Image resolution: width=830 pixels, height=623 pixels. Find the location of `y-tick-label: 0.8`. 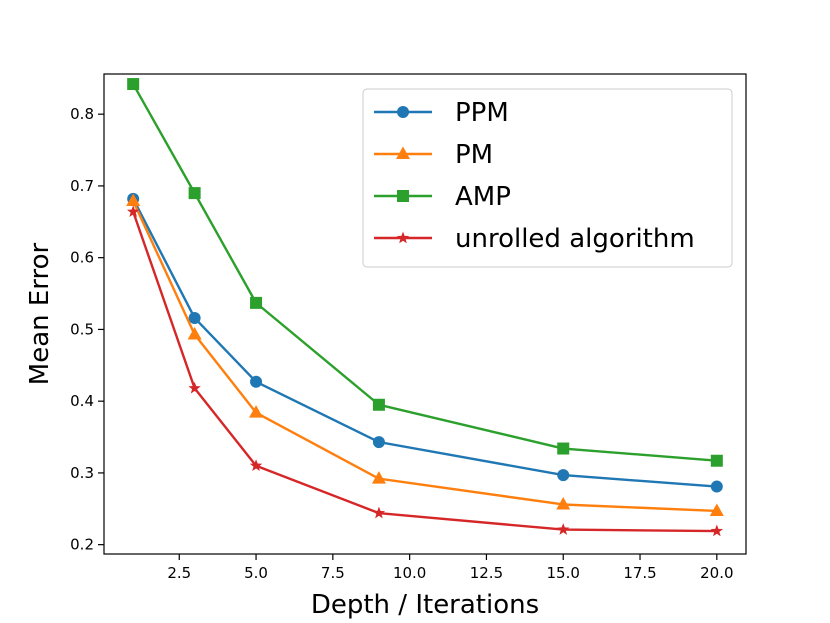

y-tick-label: 0.8 is located at coordinates (82, 114).